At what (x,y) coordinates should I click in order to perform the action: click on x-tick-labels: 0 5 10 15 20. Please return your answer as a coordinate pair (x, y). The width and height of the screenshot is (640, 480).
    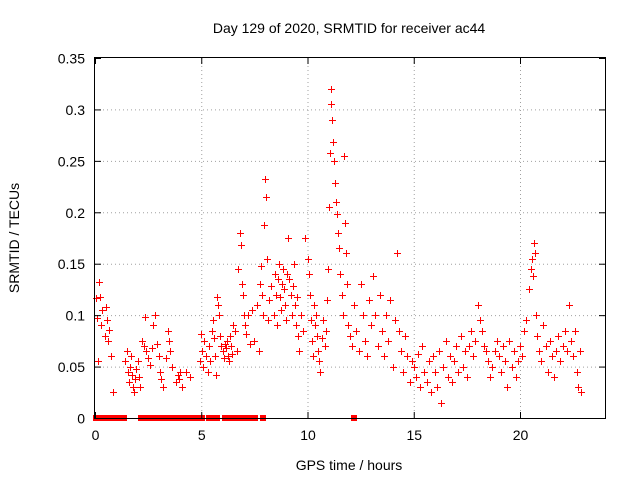
    Looking at the image, I should click on (310, 435).